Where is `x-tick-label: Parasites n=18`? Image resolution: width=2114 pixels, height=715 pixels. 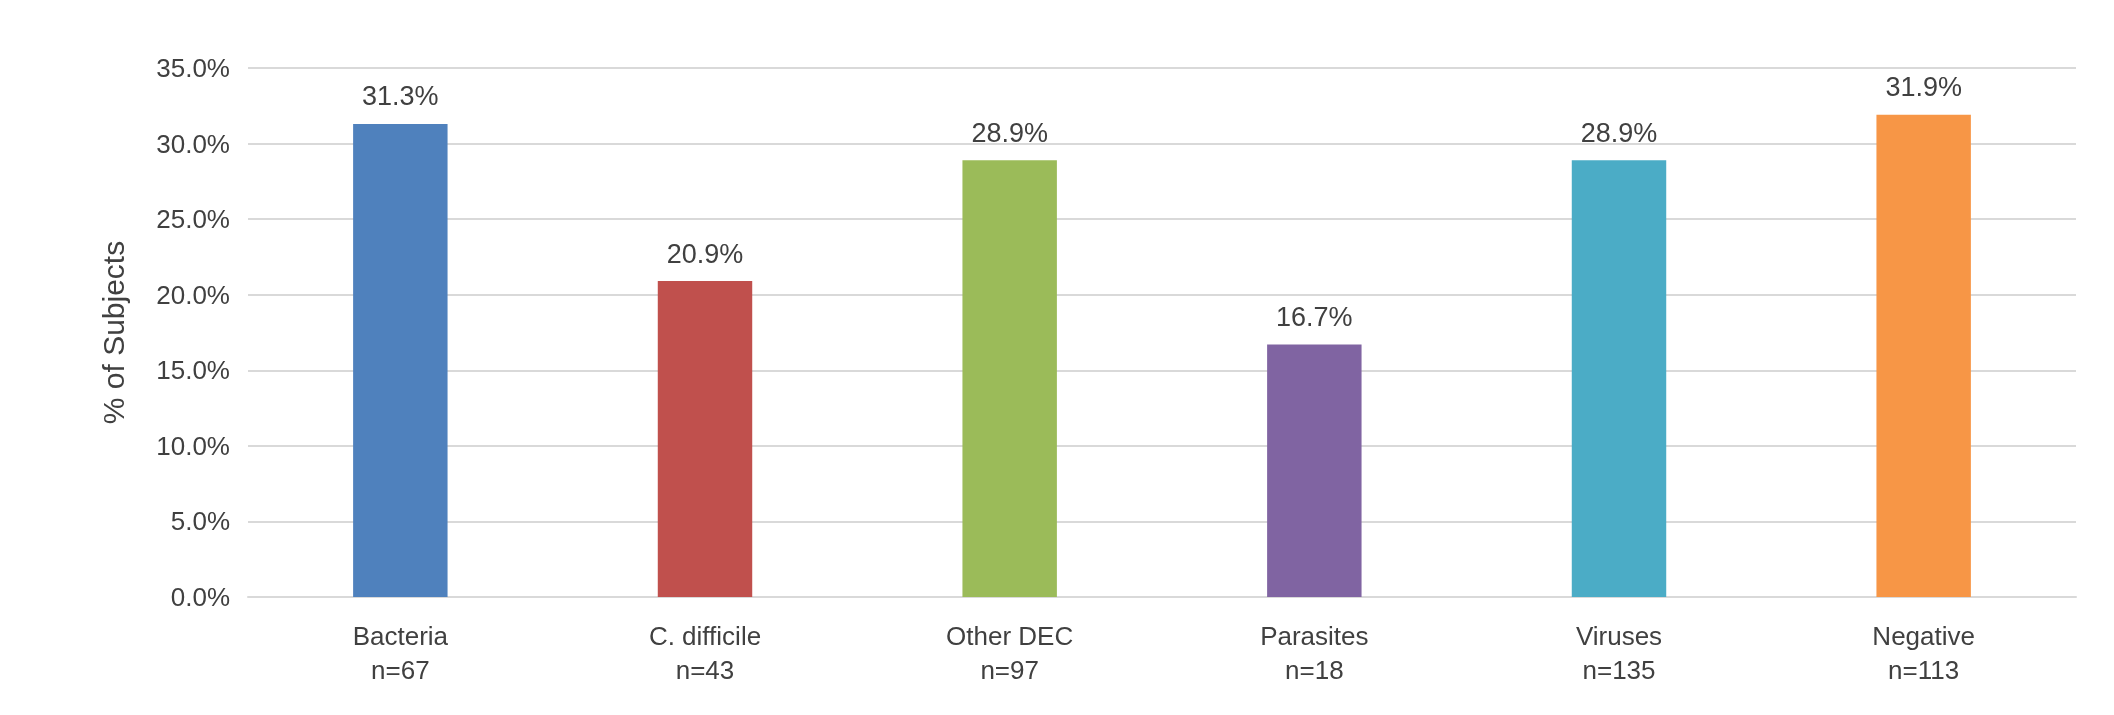 x-tick-label: Parasites n=18 is located at coordinates (1314, 653).